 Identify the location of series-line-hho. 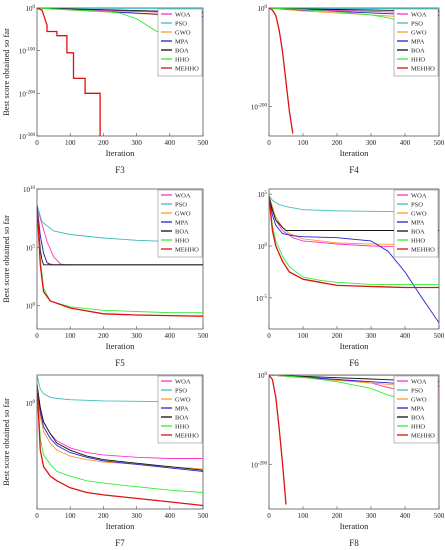
(120, 438).